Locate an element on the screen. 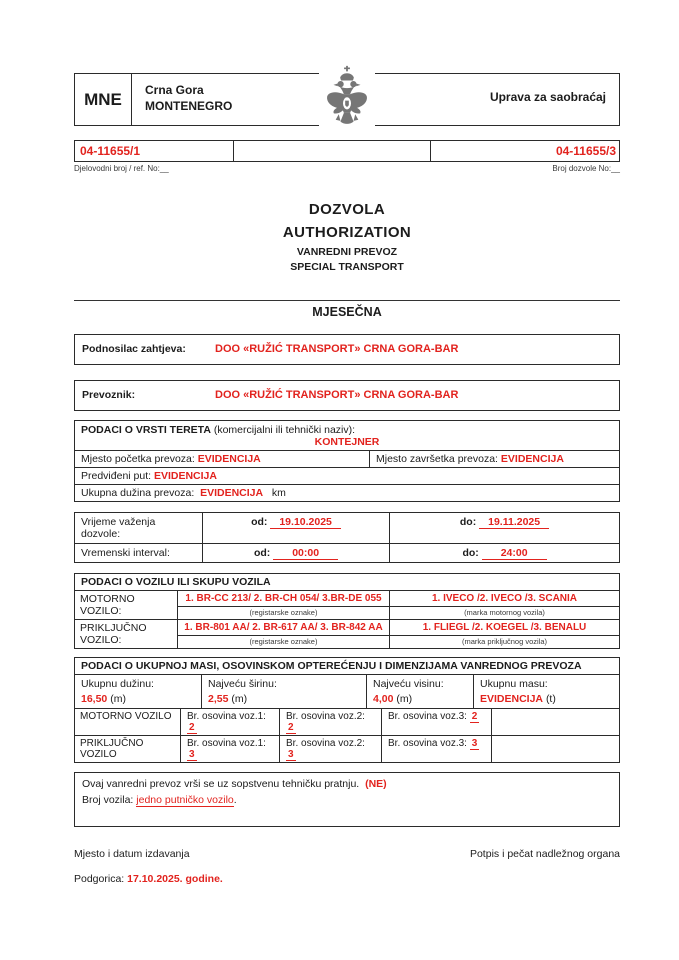  issue-place: Podgorica: is located at coordinates (99, 879).